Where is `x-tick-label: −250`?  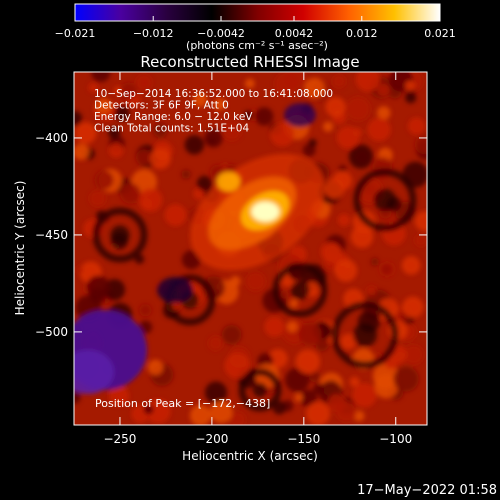 x-tick-label: −250 is located at coordinates (119, 439).